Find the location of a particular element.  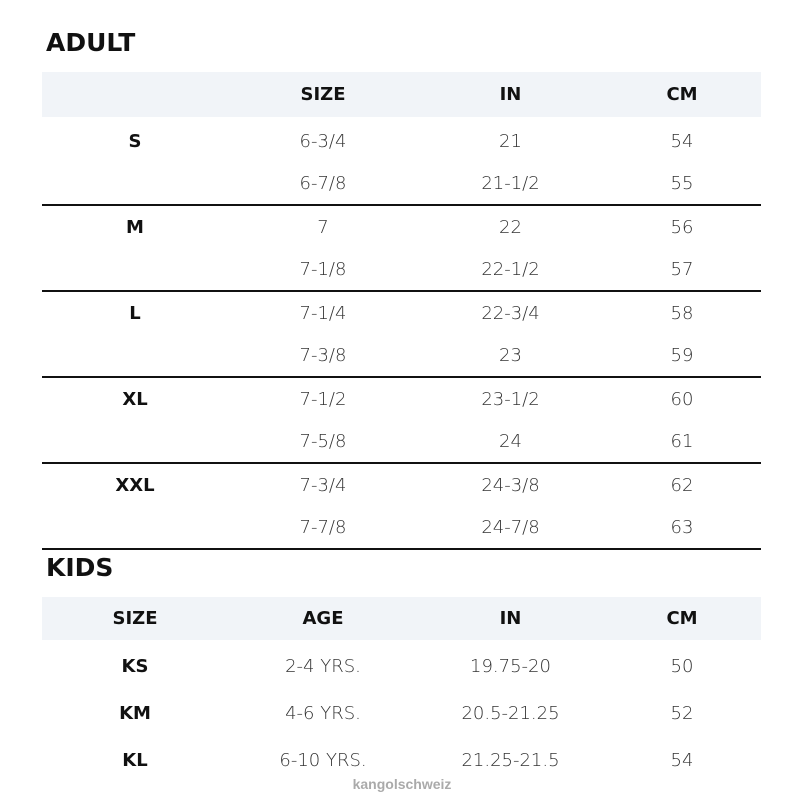

table-cell: 21 is located at coordinates (510, 141).